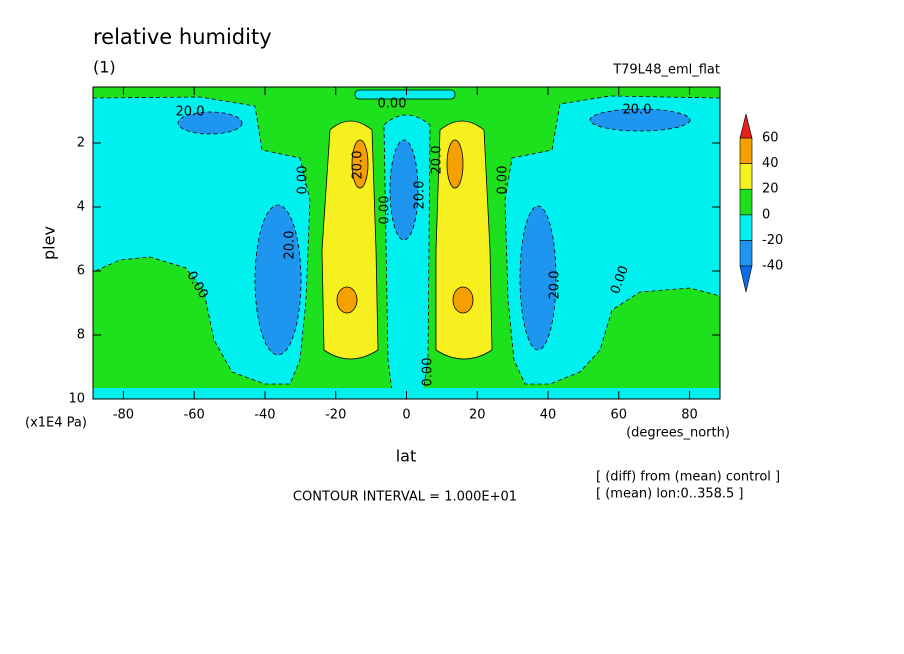 The width and height of the screenshot is (904, 654). Describe the element at coordinates (405, 497) in the screenshot. I see `contour-interval: CONTOUR INTERVAL = 1.000E+01` at that location.